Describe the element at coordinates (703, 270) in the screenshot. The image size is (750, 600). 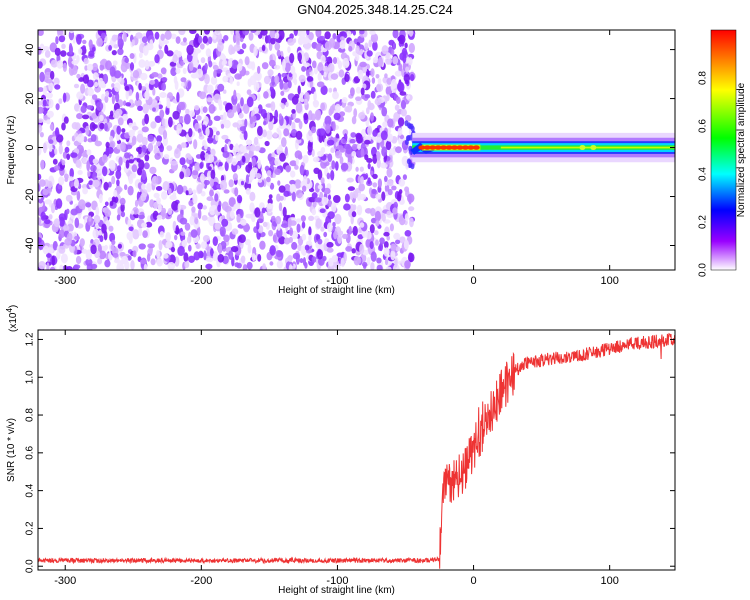
I see `colorbar-tick-label: 0.0` at that location.